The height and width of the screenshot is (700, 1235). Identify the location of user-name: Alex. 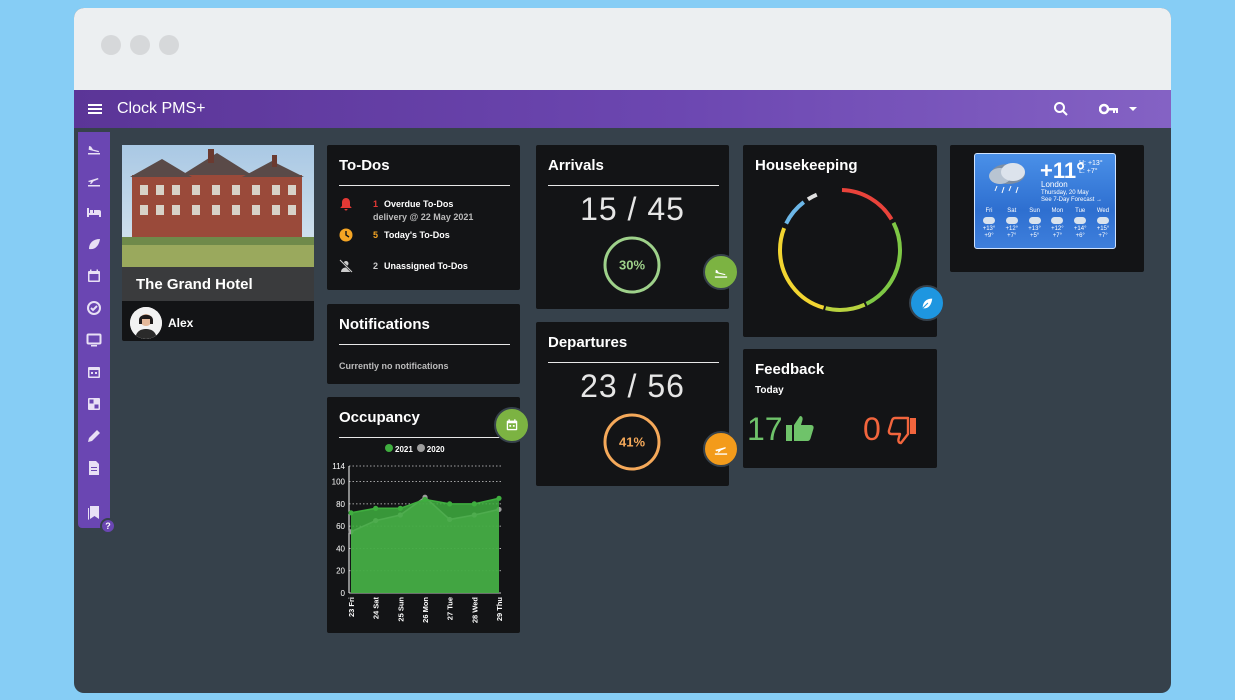
(181, 323).